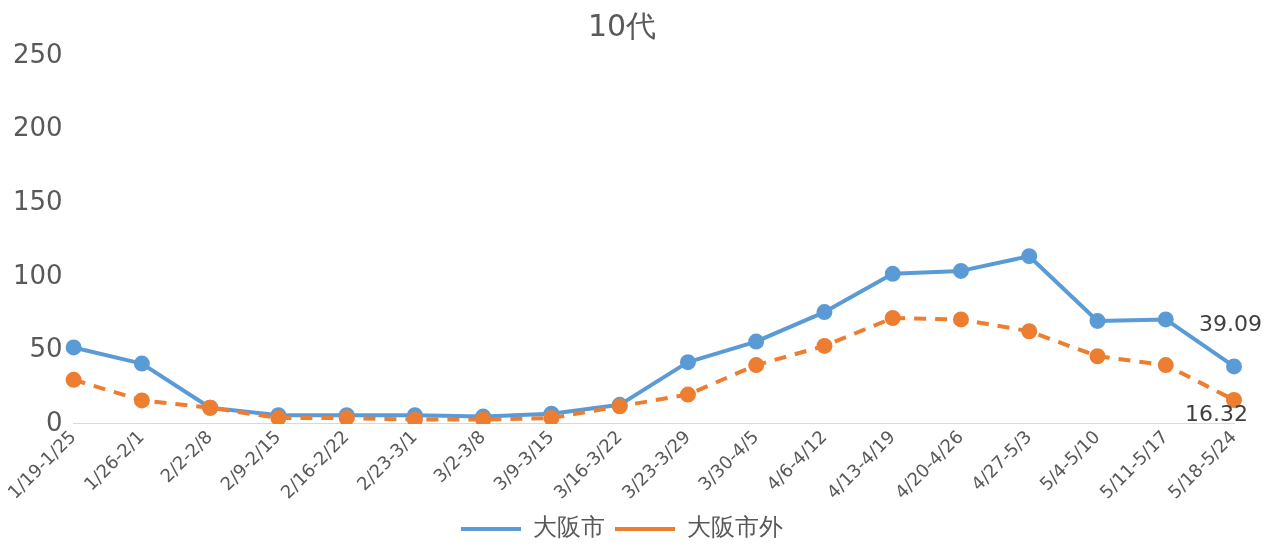  Describe the element at coordinates (569, 527) in the screenshot. I see `legend-label: 大阪市` at that location.